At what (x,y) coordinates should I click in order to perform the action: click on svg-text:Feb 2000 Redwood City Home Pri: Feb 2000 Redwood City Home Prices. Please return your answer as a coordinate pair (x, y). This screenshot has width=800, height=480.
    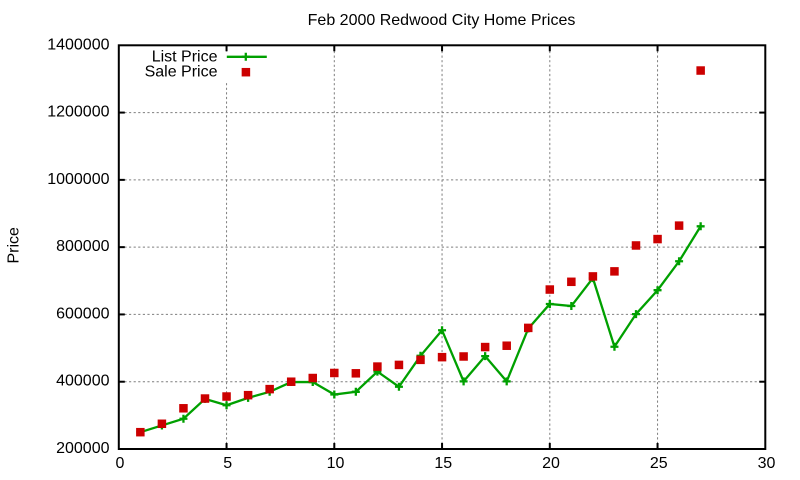
    Looking at the image, I should click on (442, 20).